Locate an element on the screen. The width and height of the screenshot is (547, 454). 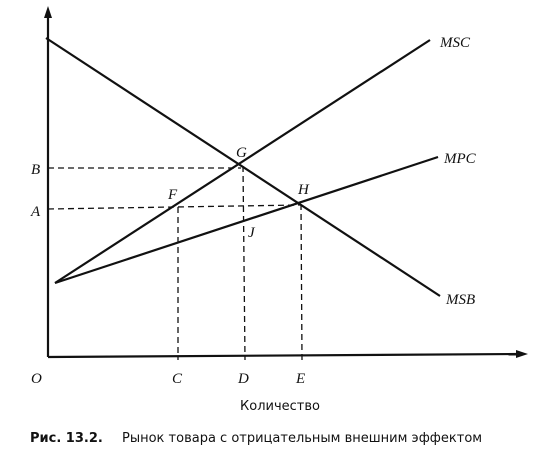
line-label: MPC is located at coordinates (460, 159).